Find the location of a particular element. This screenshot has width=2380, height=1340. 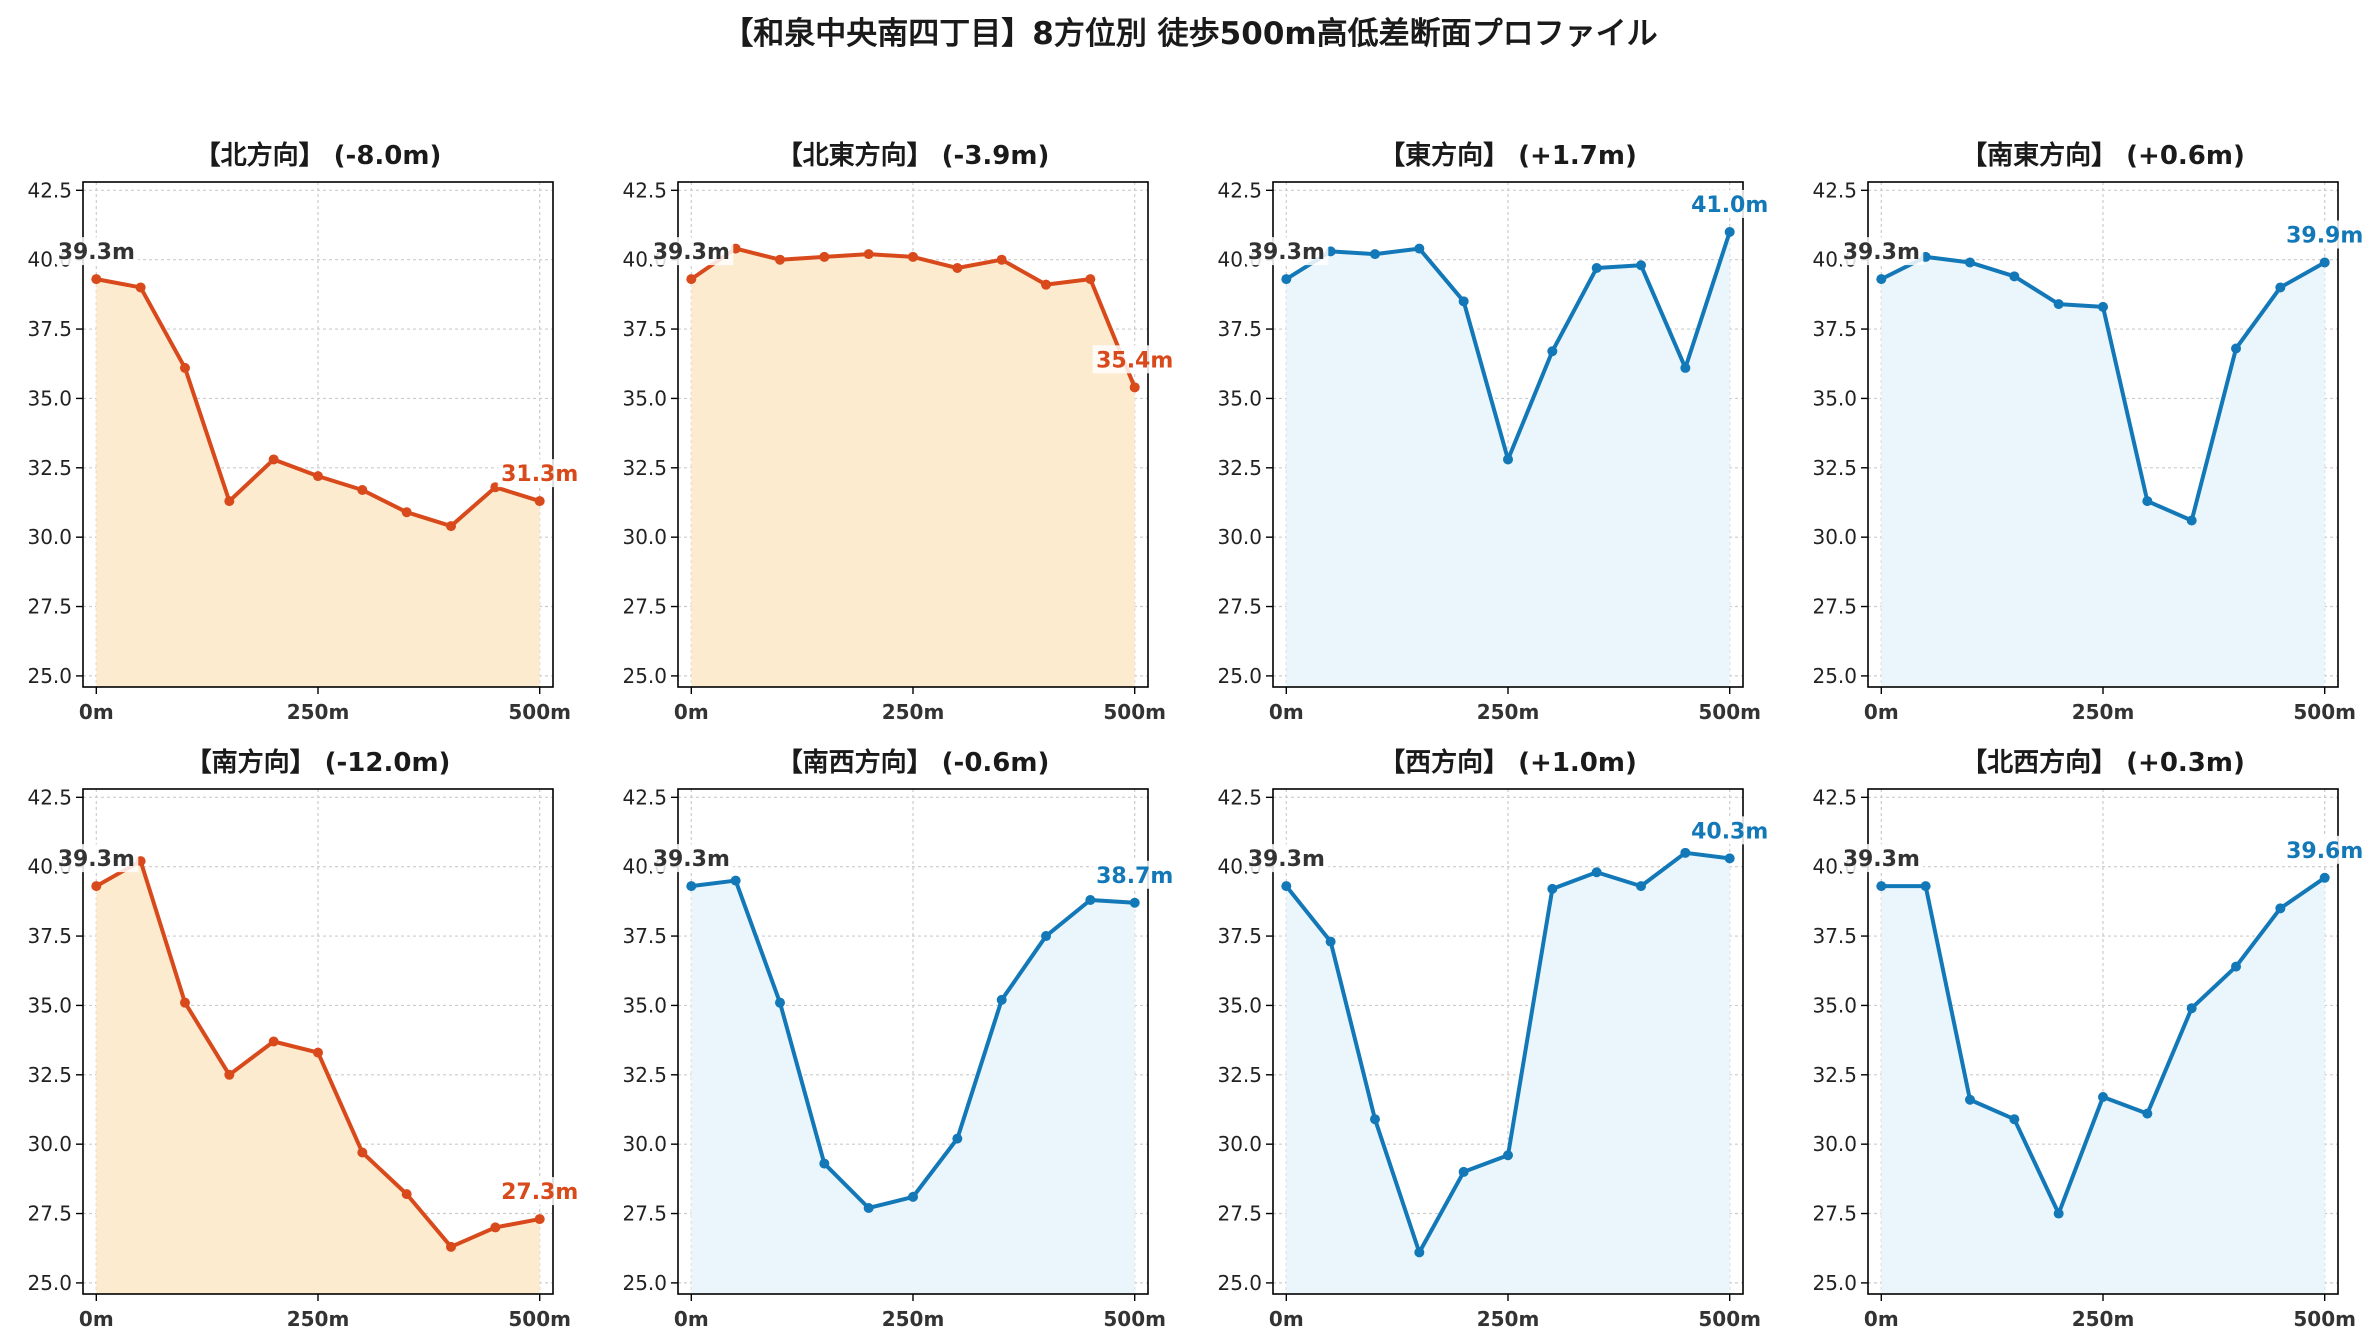

chart-title: 【南方向】 (-12.0m) is located at coordinates (318, 762).